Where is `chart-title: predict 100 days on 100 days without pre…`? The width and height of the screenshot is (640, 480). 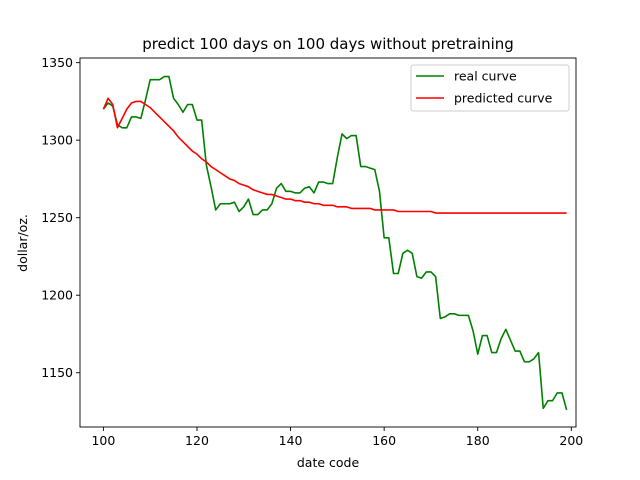 chart-title: predict 100 days on 100 days without pre… is located at coordinates (328, 44).